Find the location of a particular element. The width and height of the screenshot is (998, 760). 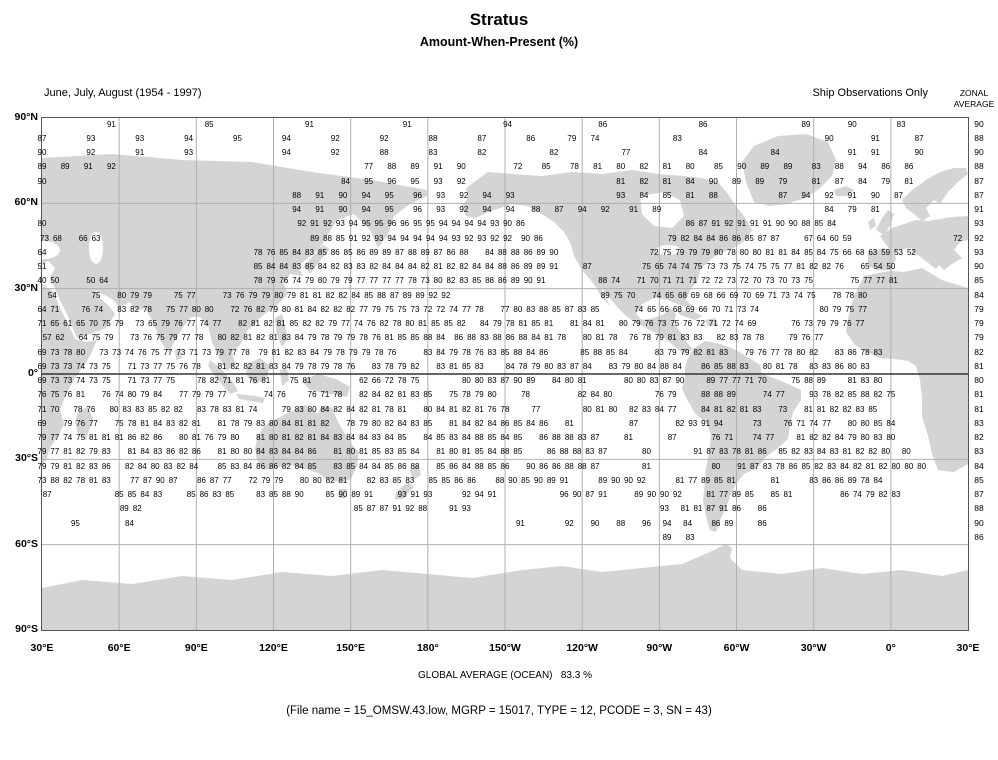

grid-value: 95 is located at coordinates (417, 223).